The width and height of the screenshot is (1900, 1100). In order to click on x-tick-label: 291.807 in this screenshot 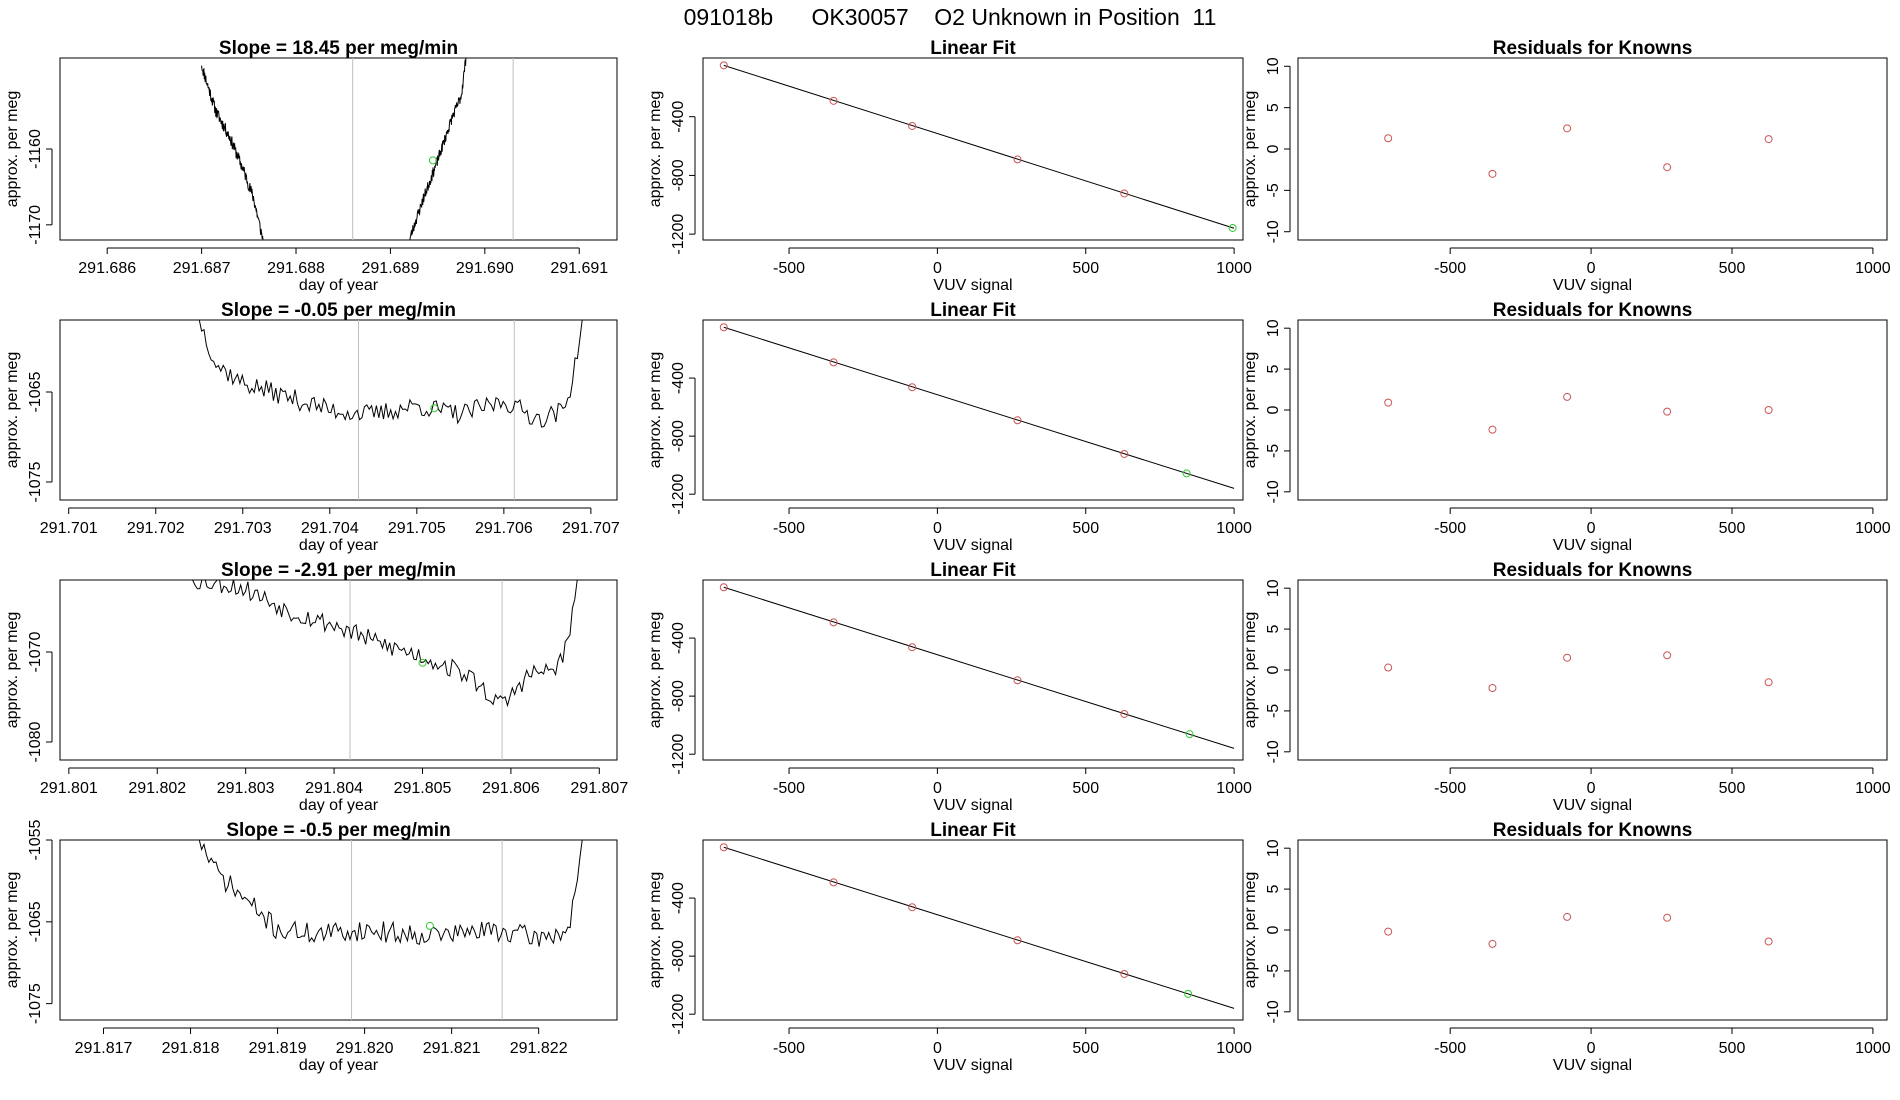, I will do `click(599, 788)`.